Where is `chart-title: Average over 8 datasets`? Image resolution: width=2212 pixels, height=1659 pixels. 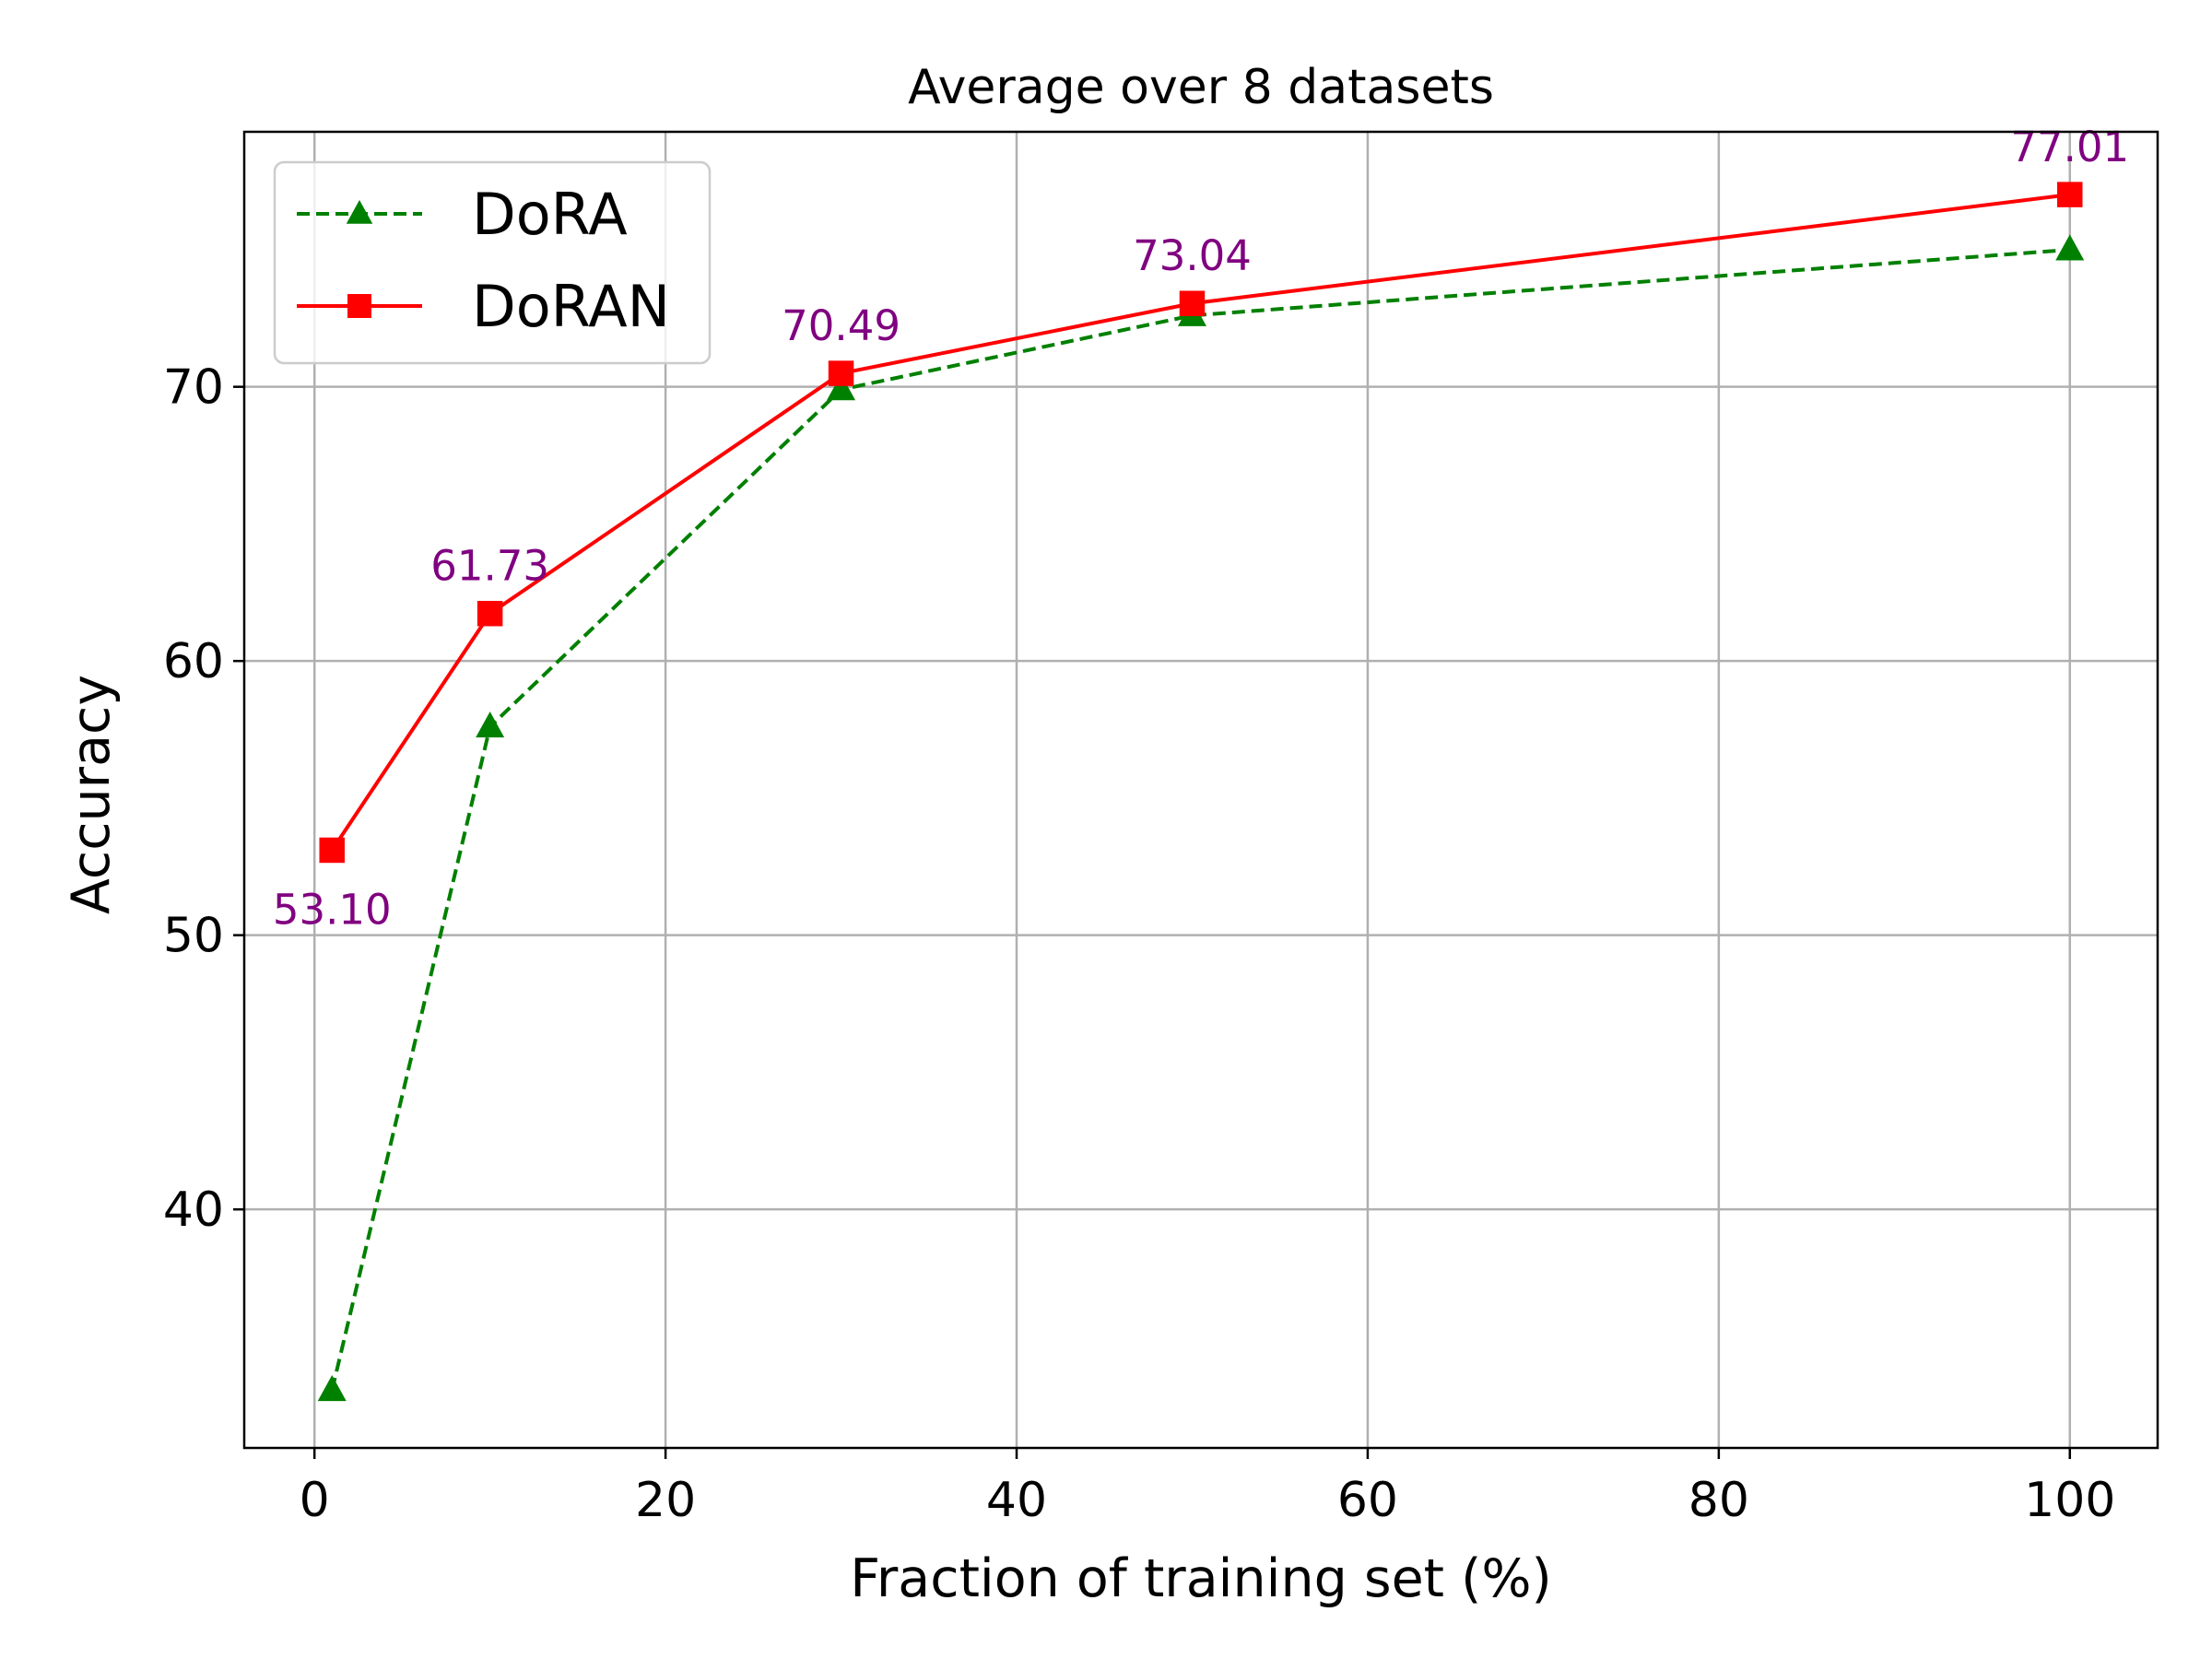
chart-title: Average over 8 datasets is located at coordinates (1201, 87).